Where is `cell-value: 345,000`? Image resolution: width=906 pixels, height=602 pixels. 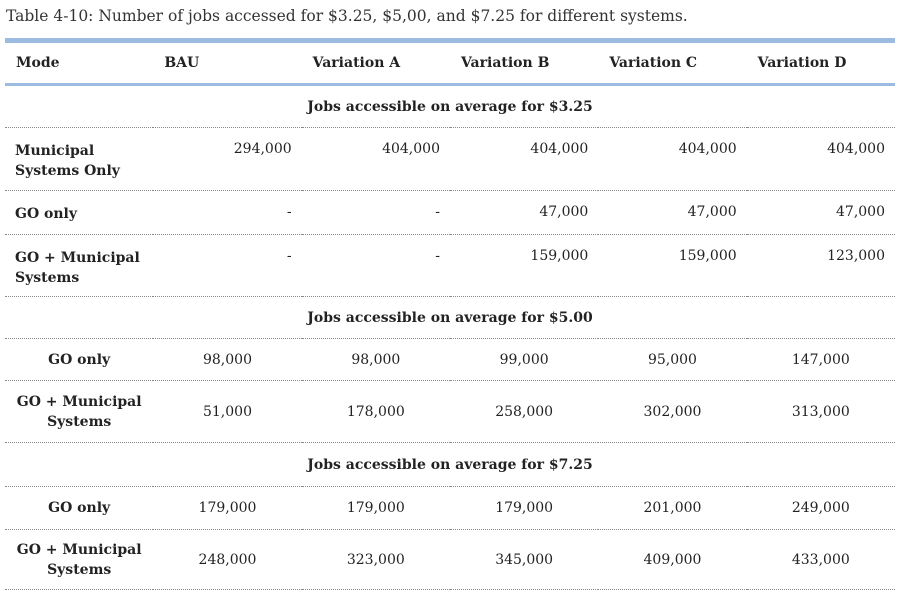 cell-value: 345,000 is located at coordinates (524, 559).